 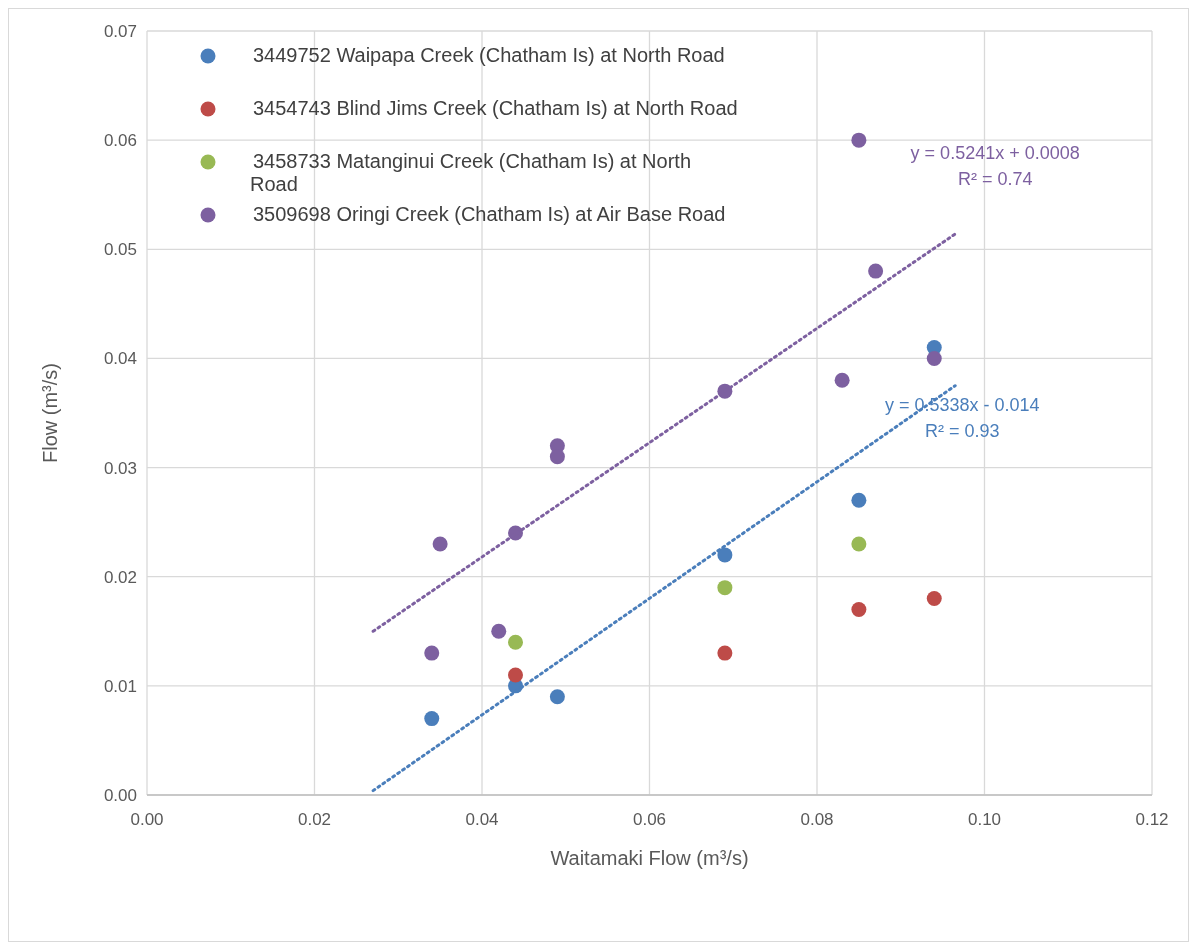 What do you see at coordinates (120, 31) in the screenshot?
I see `y-tick-label: 0.07` at bounding box center [120, 31].